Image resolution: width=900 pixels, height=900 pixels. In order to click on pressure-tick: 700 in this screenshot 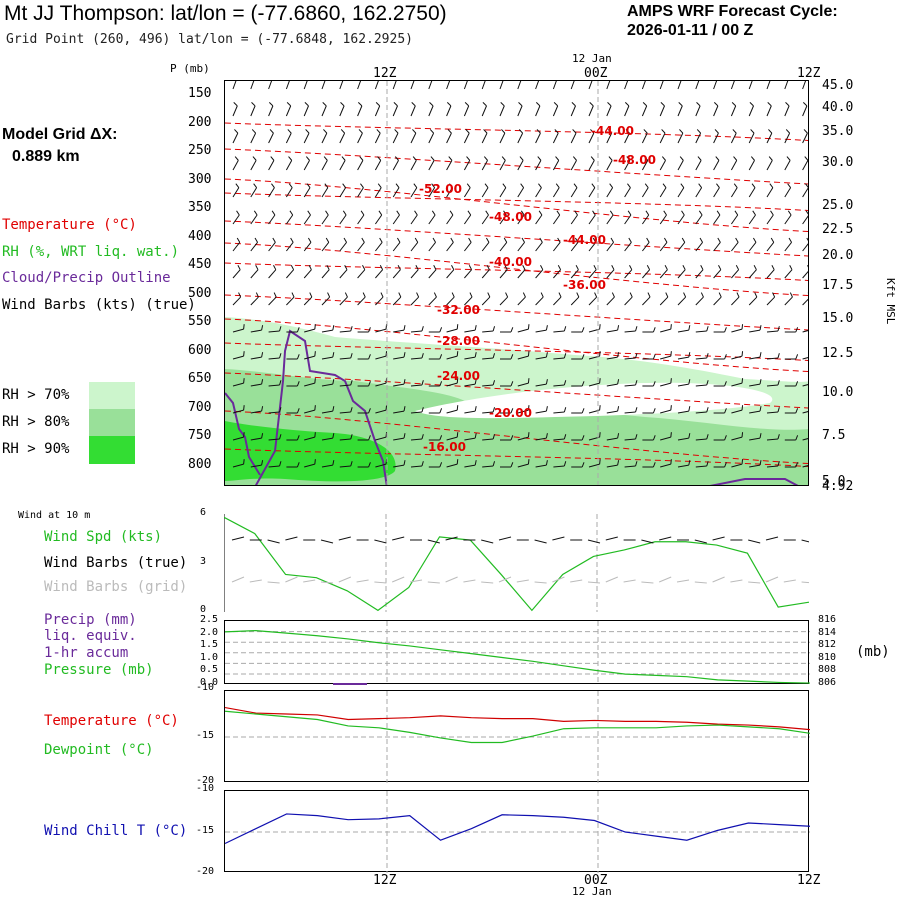, I will do `click(200, 407)`.